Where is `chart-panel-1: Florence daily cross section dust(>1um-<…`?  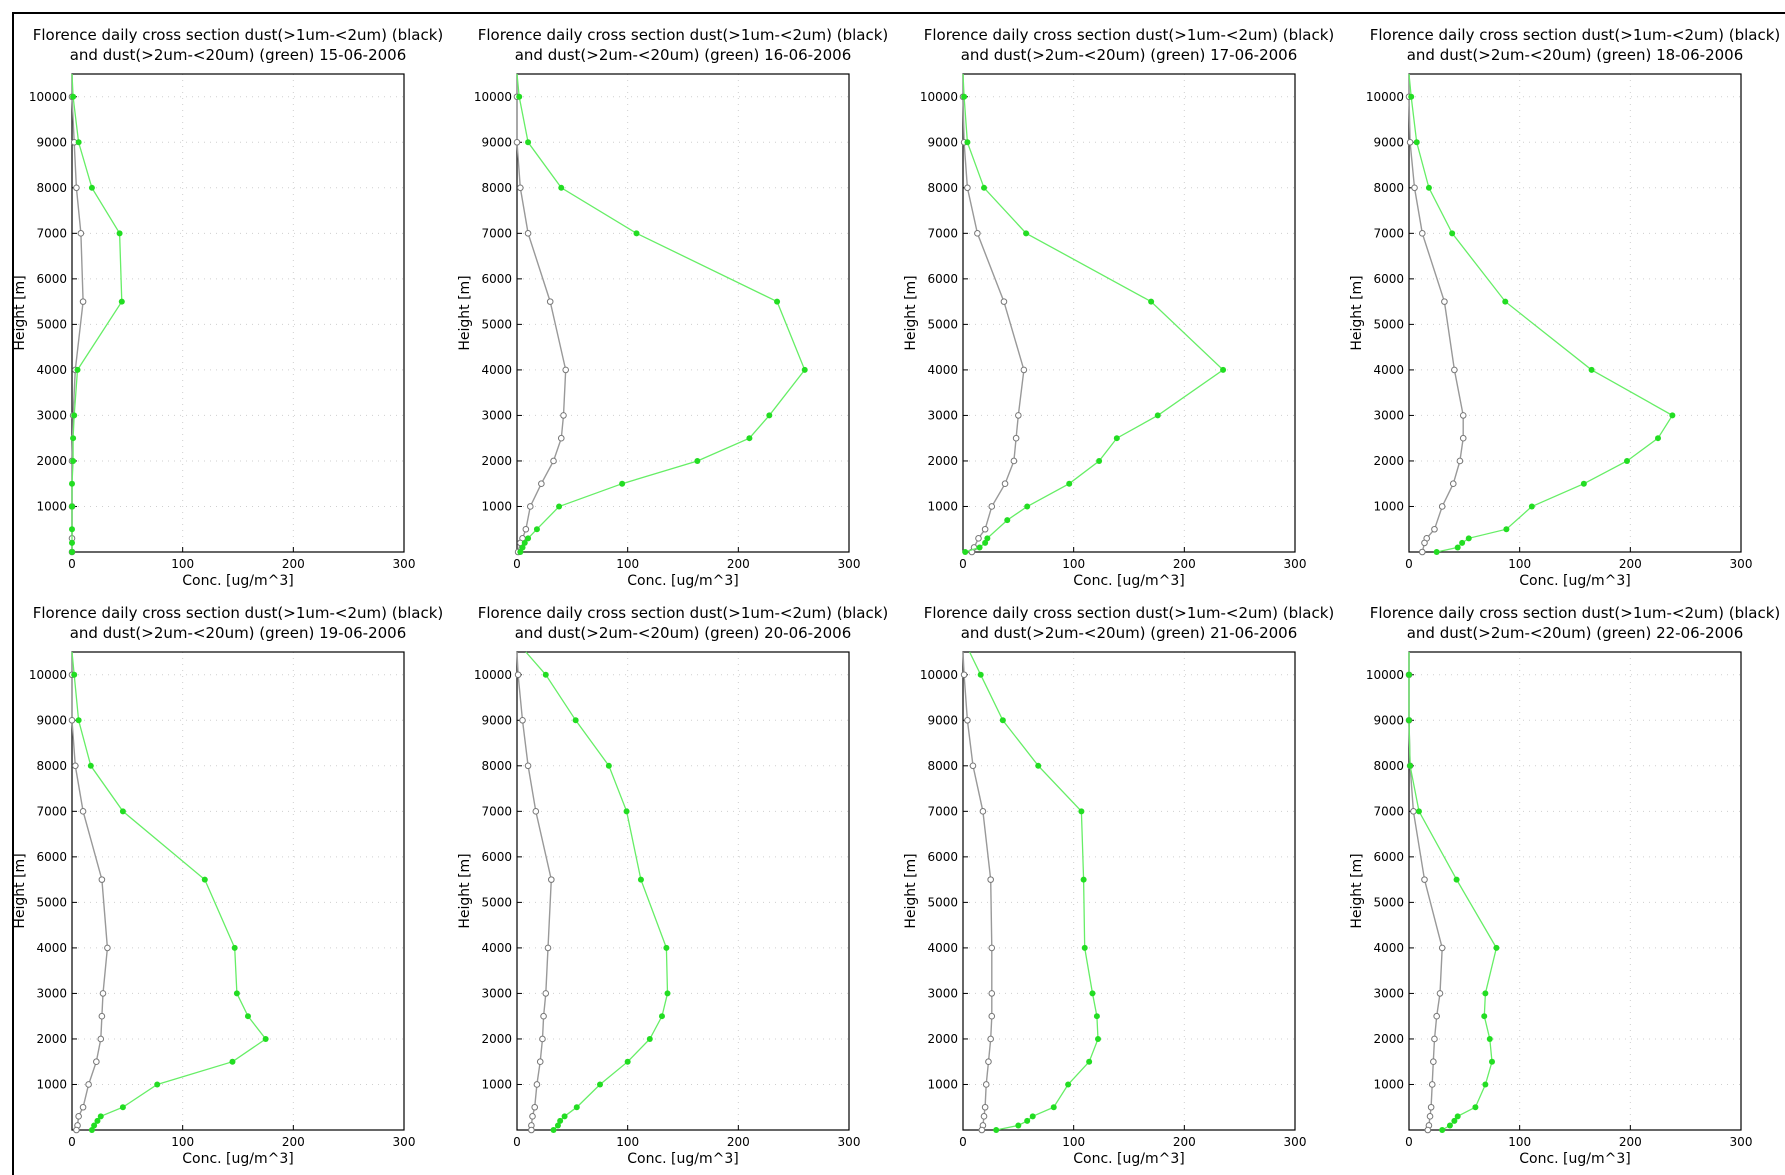 chart-panel-1: Florence daily cross section dust(>1um-<… is located at coordinates (227, 307).